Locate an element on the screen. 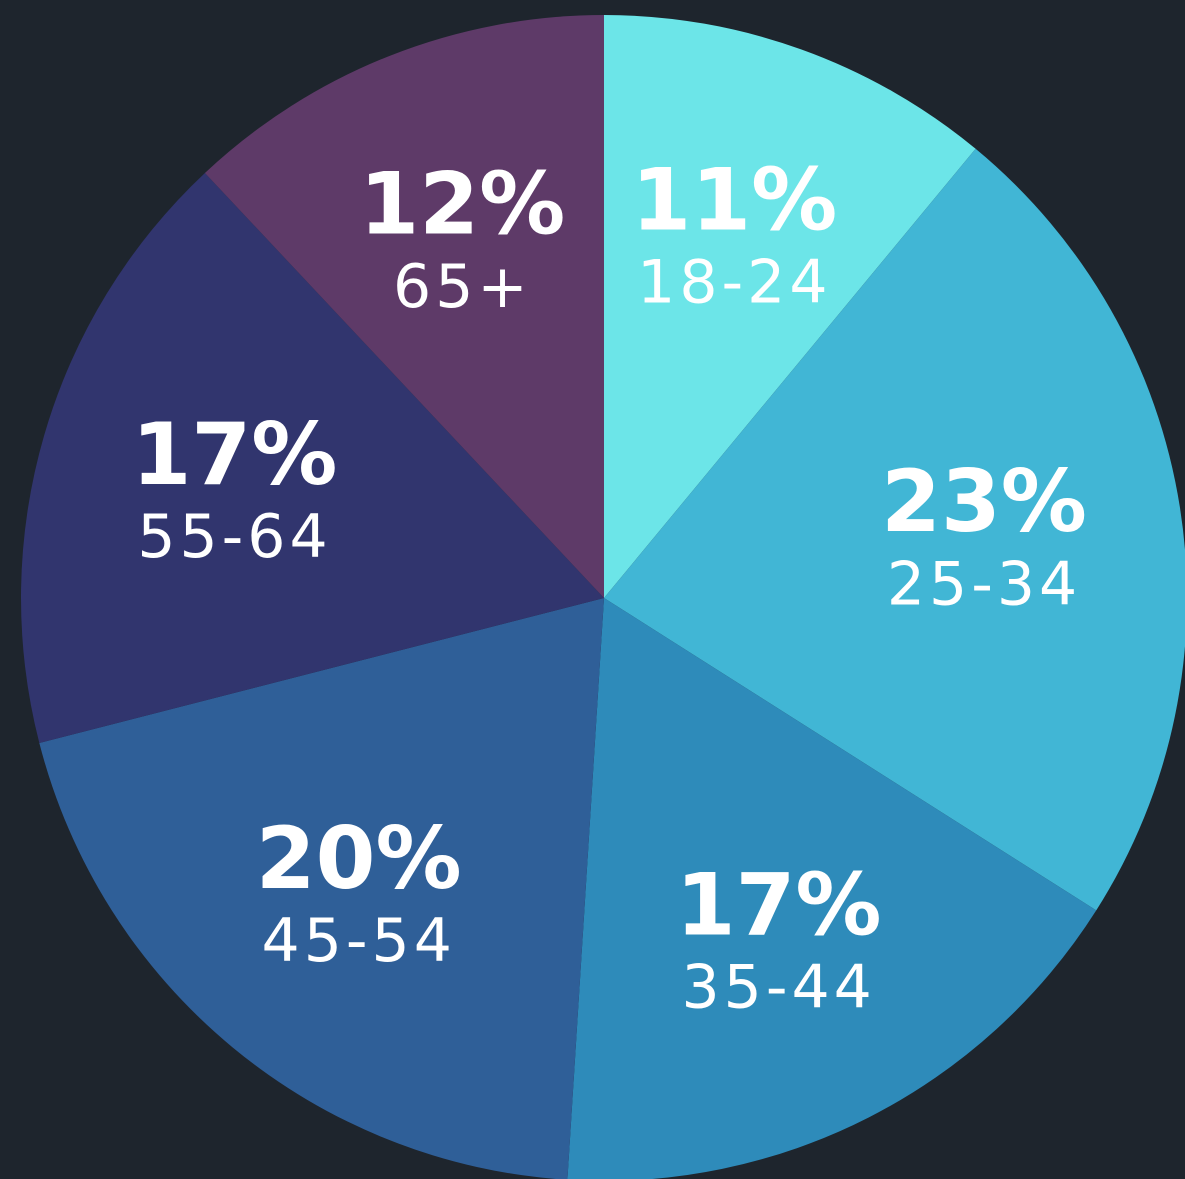  slice-value-label: 11% is located at coordinates (734, 200).